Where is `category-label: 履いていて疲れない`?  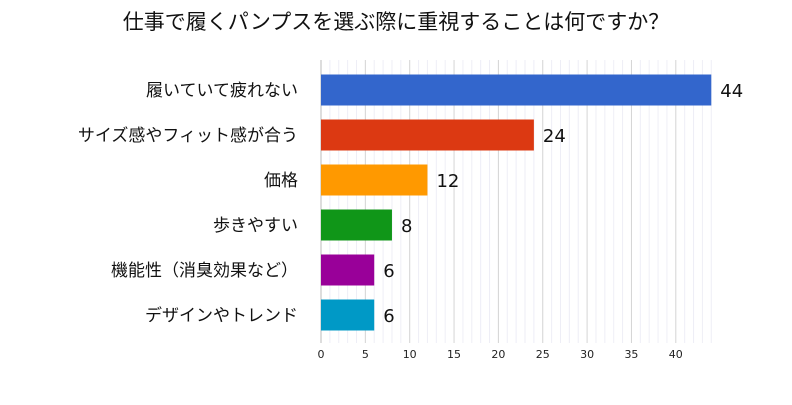
category-label: 履いていて疲れない is located at coordinates (222, 91).